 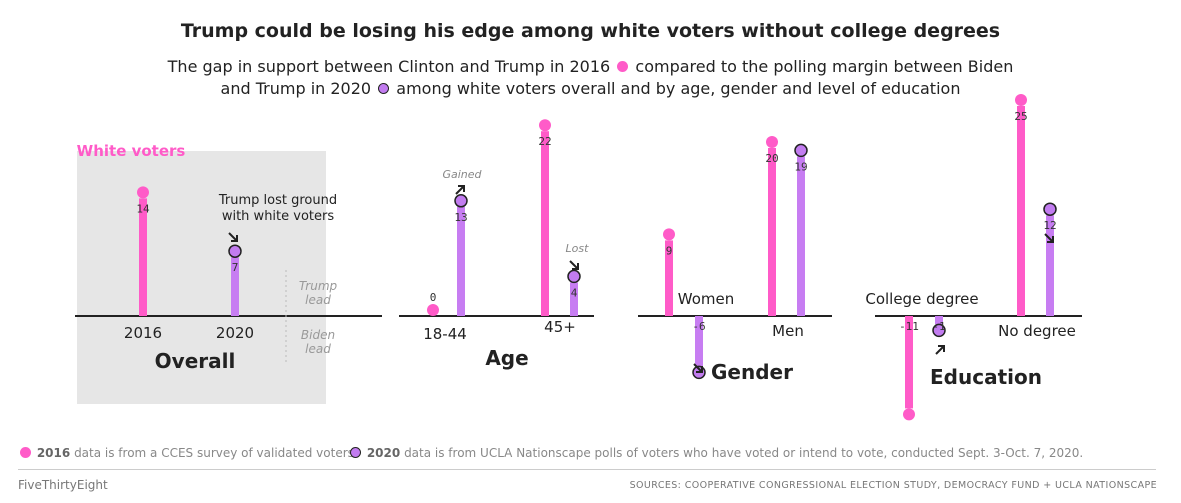 I want to click on subtitle-line-2-start: and Trump in 2020, so click(x=296, y=88).